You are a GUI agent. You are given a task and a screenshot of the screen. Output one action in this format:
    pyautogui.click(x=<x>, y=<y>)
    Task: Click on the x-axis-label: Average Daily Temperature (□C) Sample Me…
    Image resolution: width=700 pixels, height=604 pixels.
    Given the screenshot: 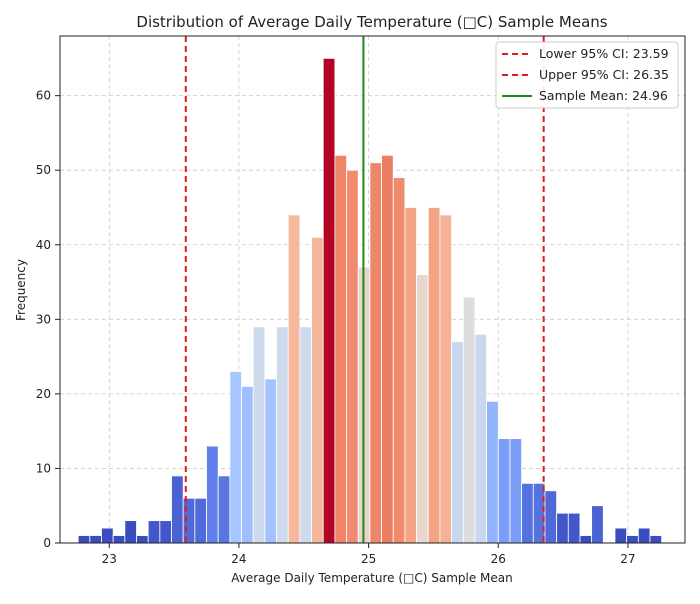 What is the action you would take?
    pyautogui.click(x=372, y=578)
    